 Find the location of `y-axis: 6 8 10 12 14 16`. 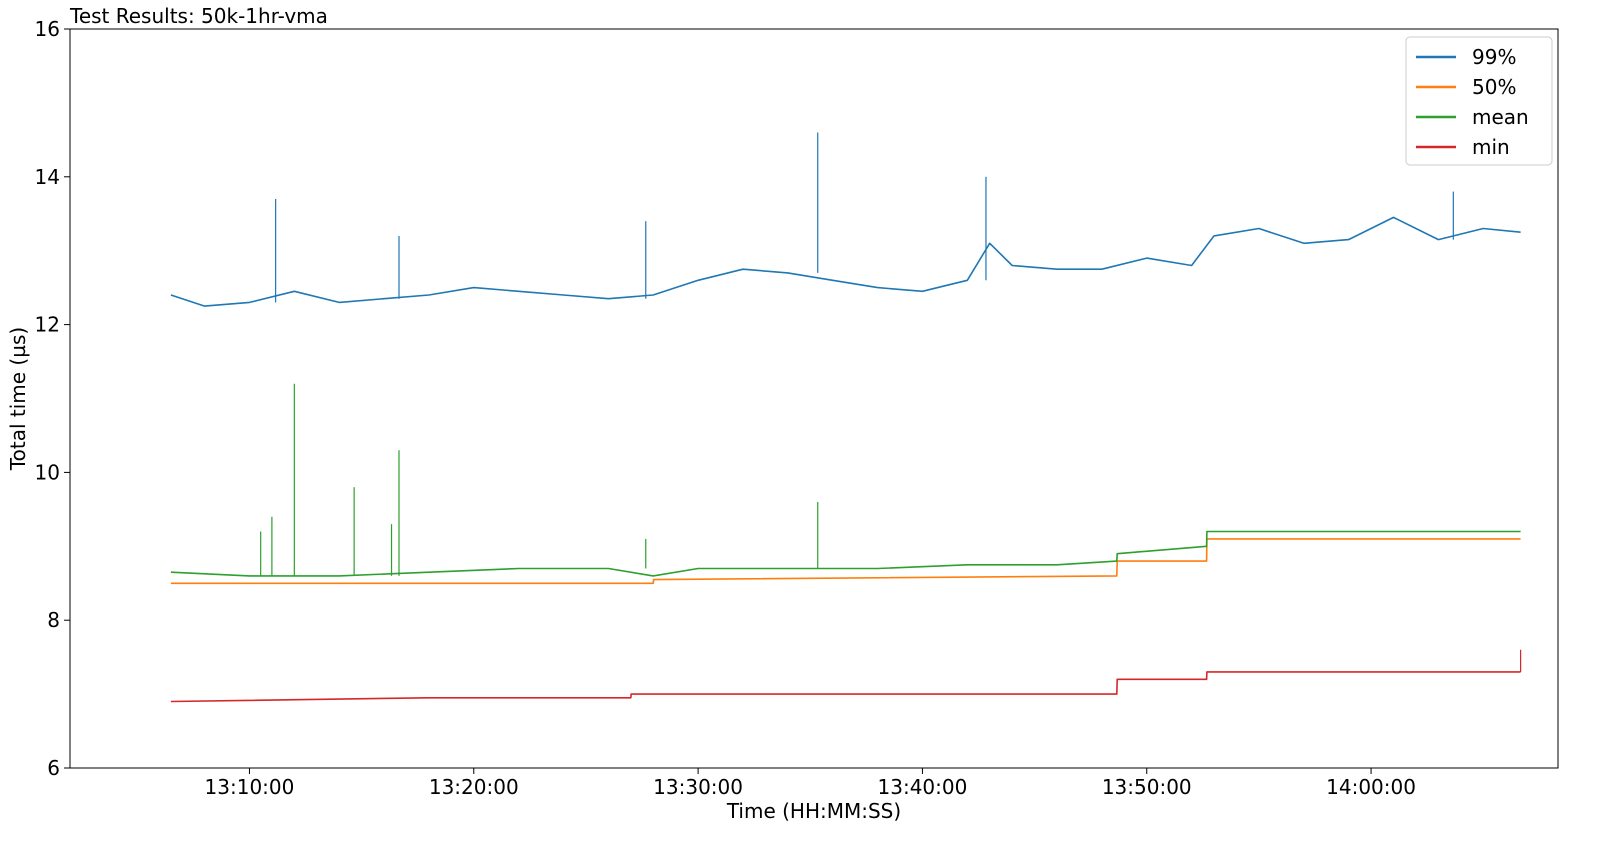

y-axis: 6 8 10 12 14 16 is located at coordinates (52, 398).